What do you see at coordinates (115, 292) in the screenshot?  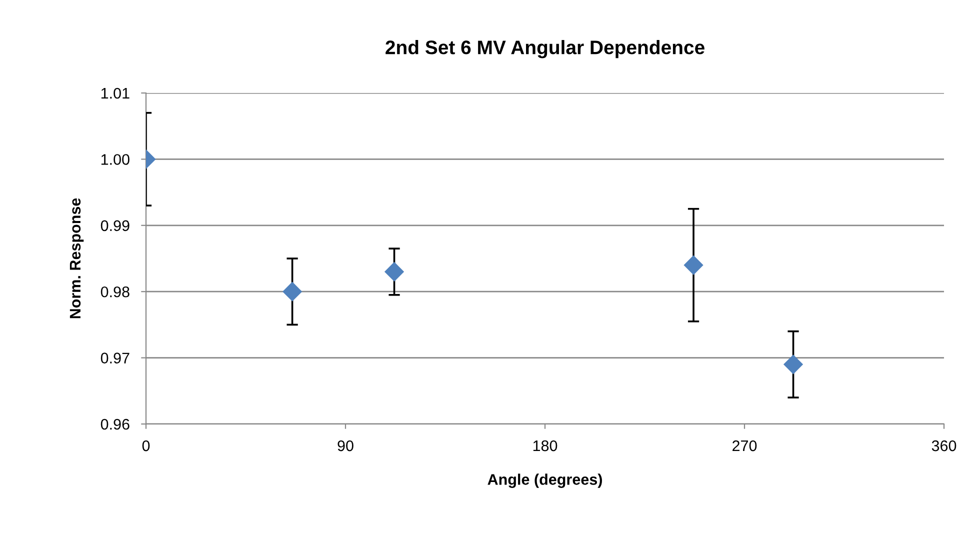 I see `y-tick-label: 0.98` at bounding box center [115, 292].